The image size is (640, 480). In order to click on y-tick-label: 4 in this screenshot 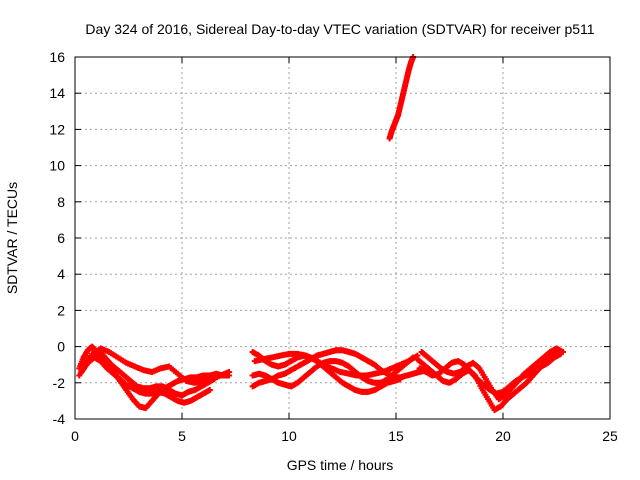, I will do `click(61, 274)`.